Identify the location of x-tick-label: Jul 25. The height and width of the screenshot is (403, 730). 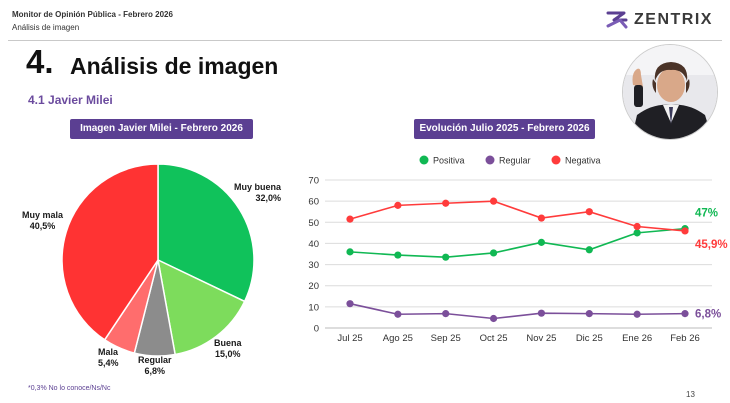
(349, 338).